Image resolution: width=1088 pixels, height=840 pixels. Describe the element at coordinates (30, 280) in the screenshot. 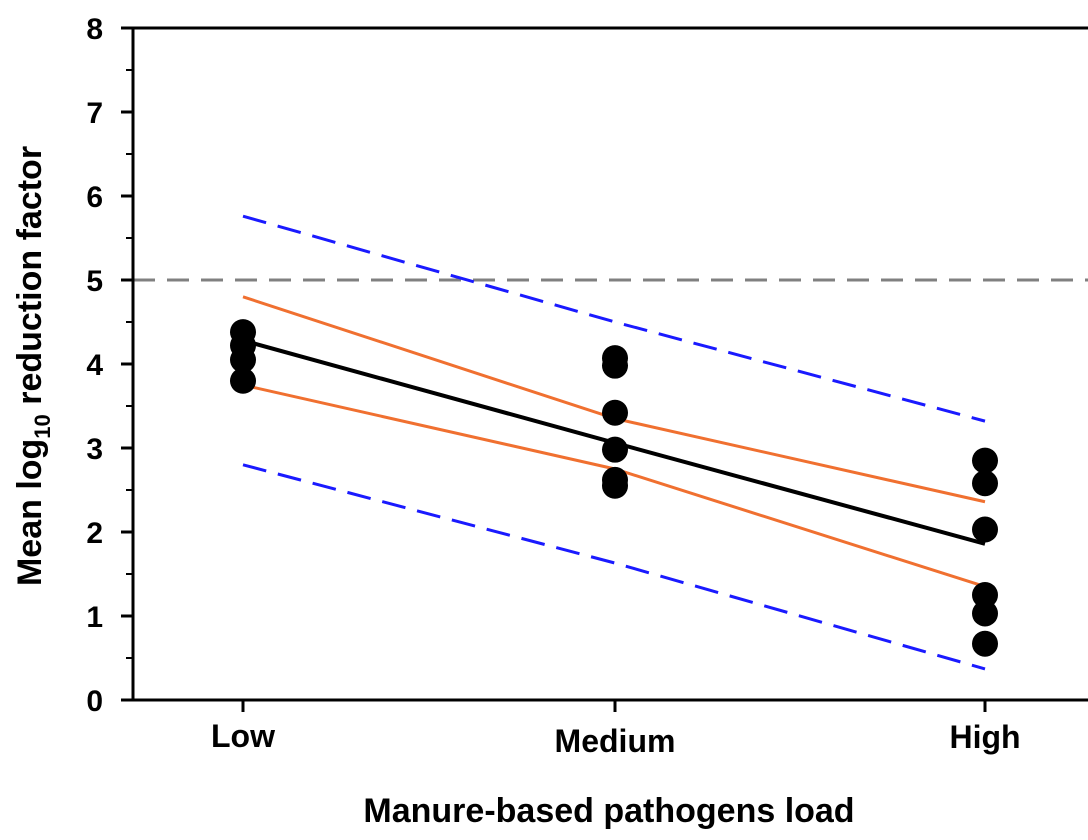

I see `y-axis-title-suffix: reduction factor` at that location.